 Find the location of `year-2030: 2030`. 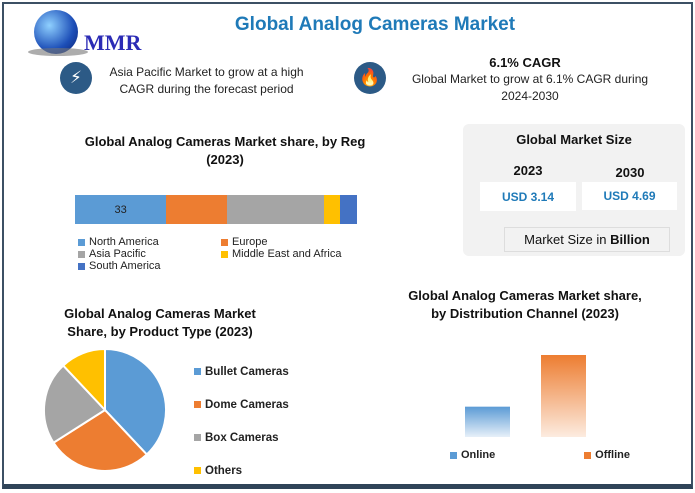

year-2030: 2030 is located at coordinates (630, 172).